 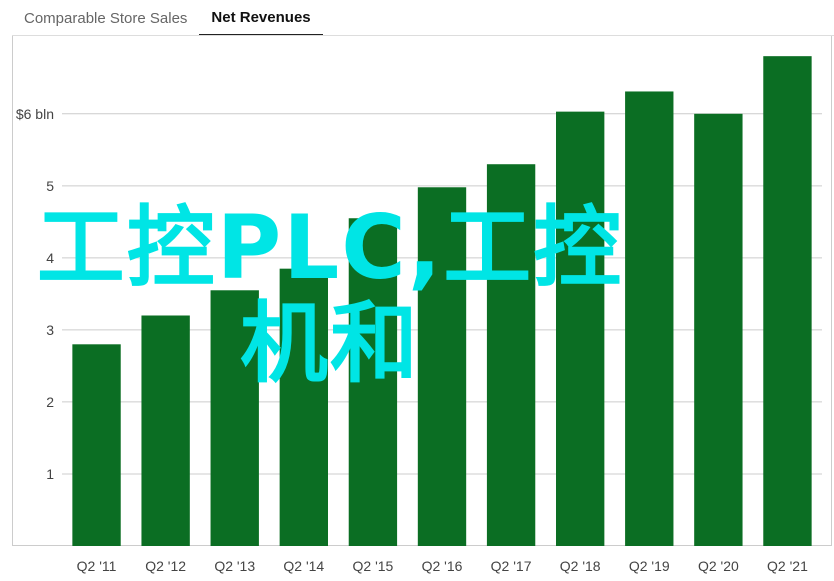 What do you see at coordinates (50, 258) in the screenshot?
I see `y-tick-label: 4` at bounding box center [50, 258].